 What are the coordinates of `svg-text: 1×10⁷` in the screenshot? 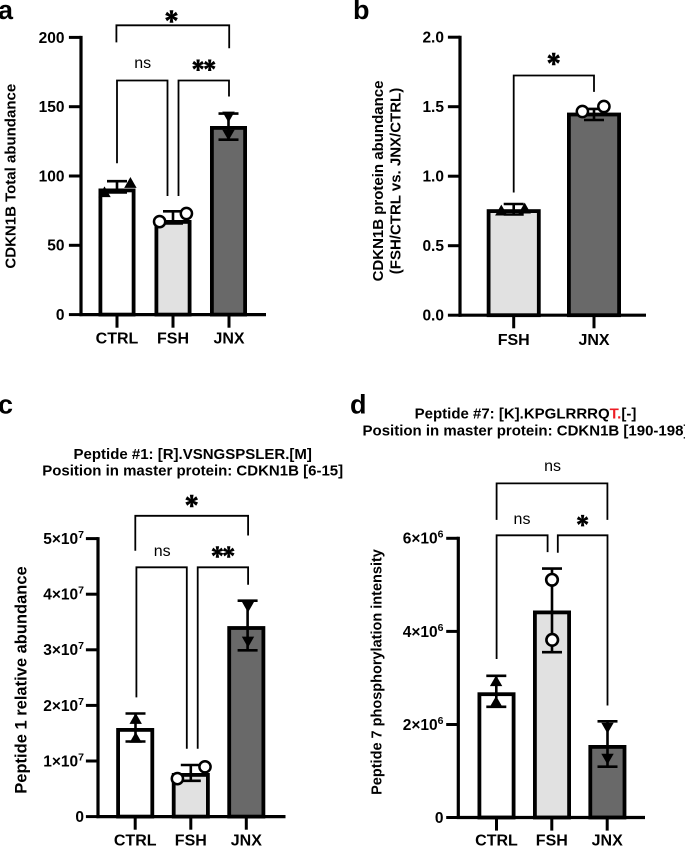 It's located at (63, 760).